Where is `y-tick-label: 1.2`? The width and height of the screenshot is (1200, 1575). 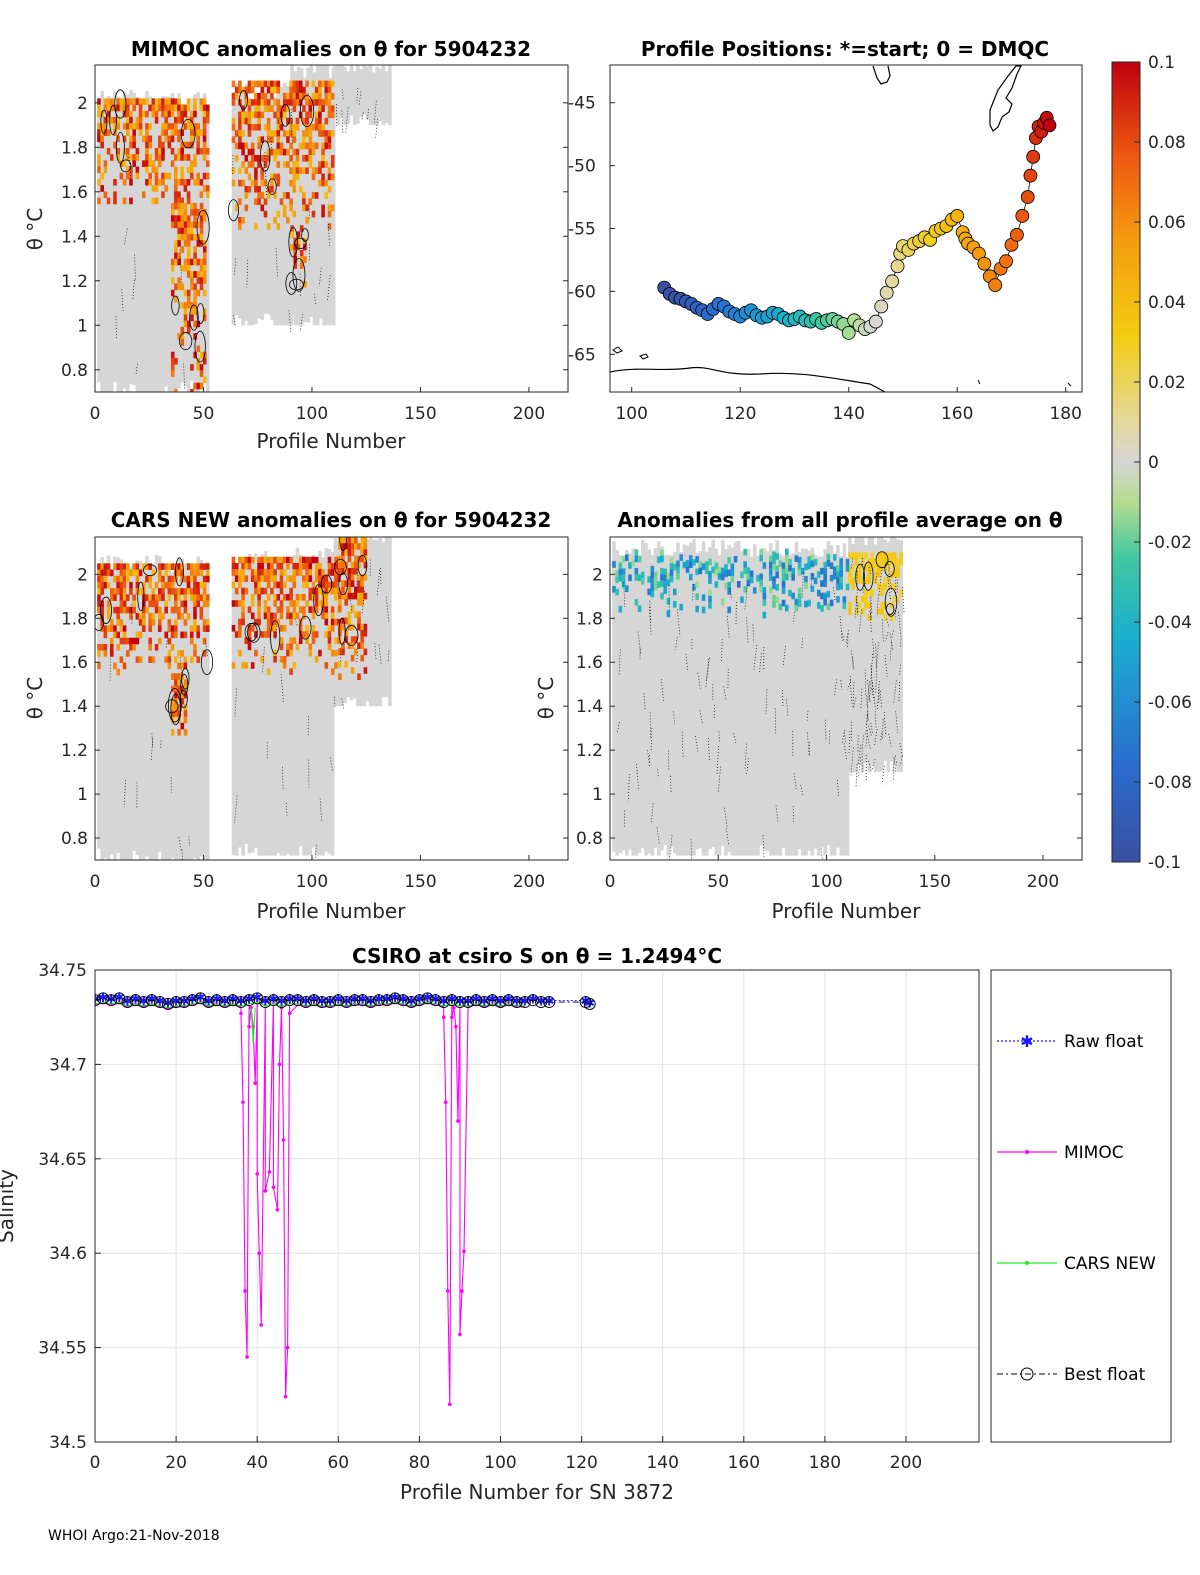
y-tick-label: 1.2 is located at coordinates (74, 282).